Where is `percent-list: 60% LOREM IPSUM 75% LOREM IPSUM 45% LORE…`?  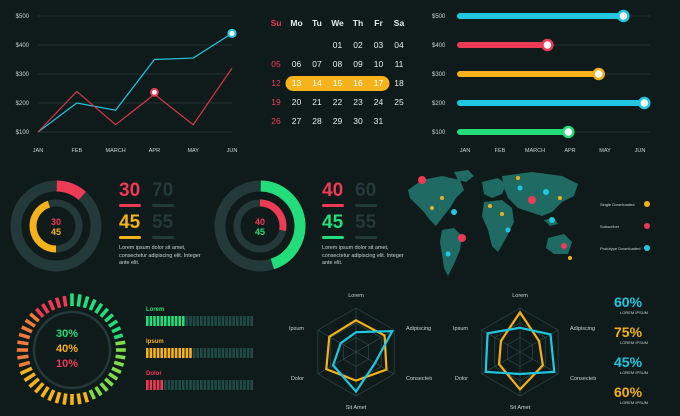 percent-list: 60% LOREM IPSUM 75% LOREM IPSUM 45% LORE… is located at coordinates (646, 354).